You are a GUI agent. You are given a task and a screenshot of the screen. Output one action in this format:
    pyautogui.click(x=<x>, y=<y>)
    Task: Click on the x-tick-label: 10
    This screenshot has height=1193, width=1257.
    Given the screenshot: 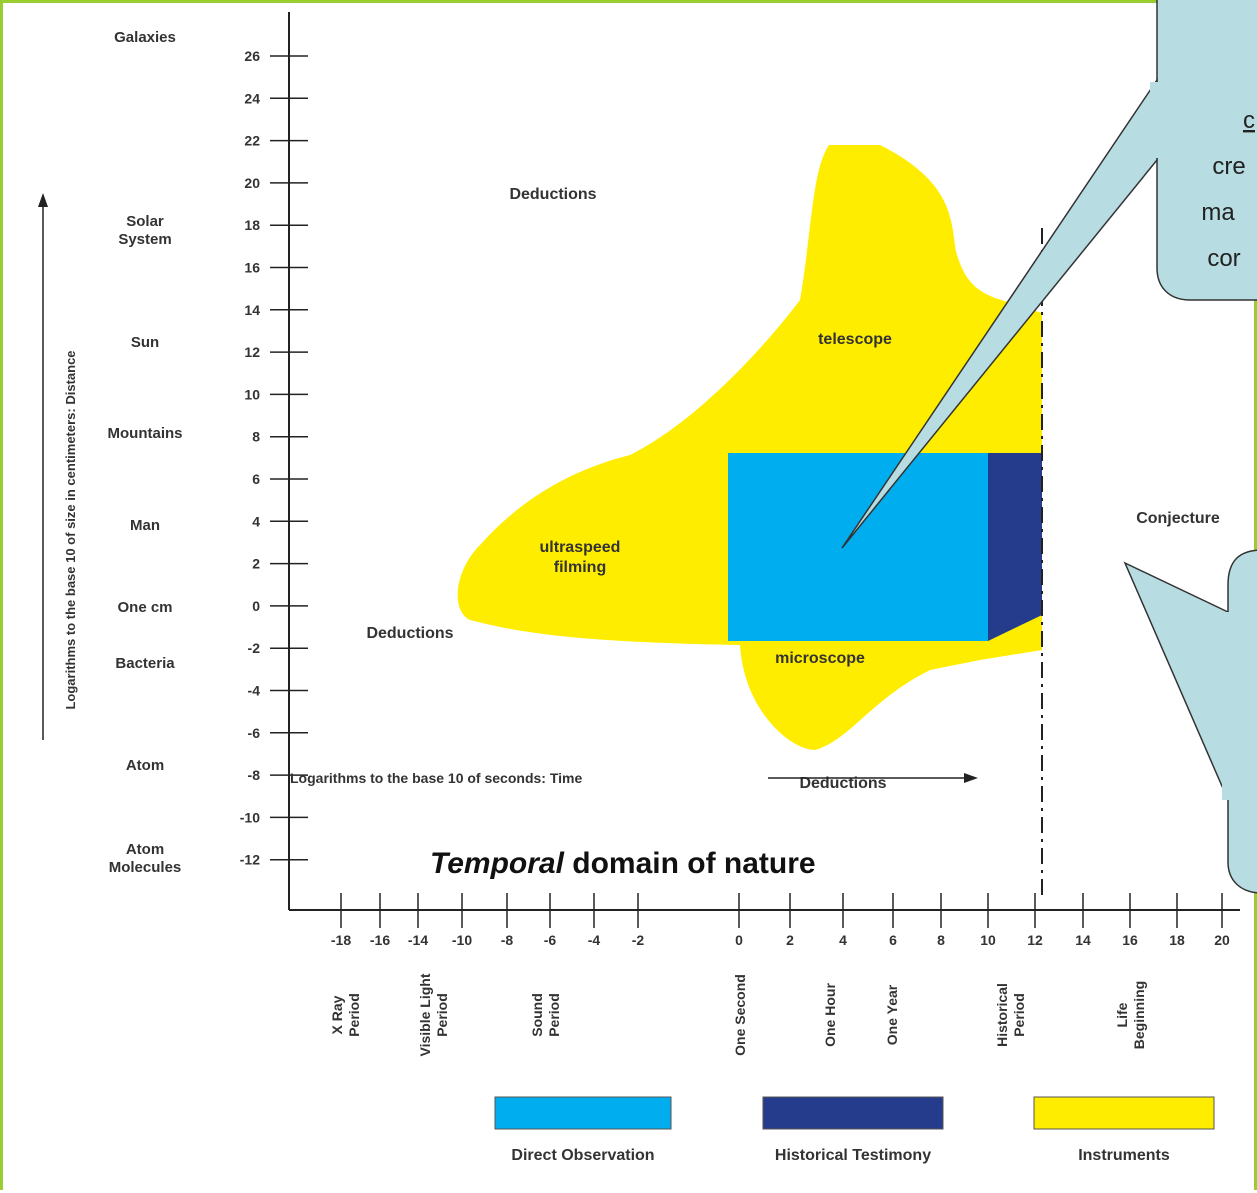 What is the action you would take?
    pyautogui.click(x=988, y=940)
    